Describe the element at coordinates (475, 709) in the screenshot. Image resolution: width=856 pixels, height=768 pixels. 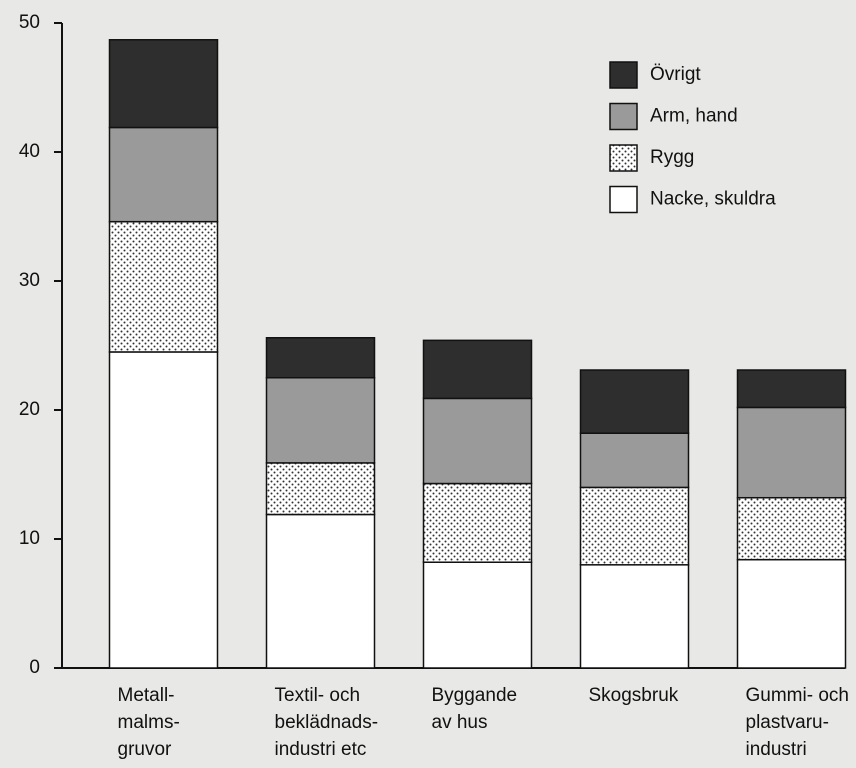
I see `x-tick-label: Byggande av hus` at that location.